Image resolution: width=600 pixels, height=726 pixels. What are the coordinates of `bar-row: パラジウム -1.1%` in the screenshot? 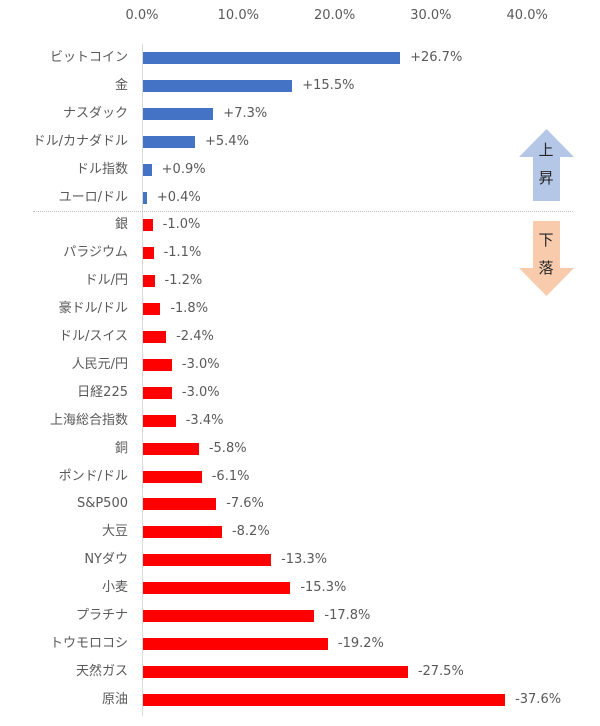 It's located at (300, 253).